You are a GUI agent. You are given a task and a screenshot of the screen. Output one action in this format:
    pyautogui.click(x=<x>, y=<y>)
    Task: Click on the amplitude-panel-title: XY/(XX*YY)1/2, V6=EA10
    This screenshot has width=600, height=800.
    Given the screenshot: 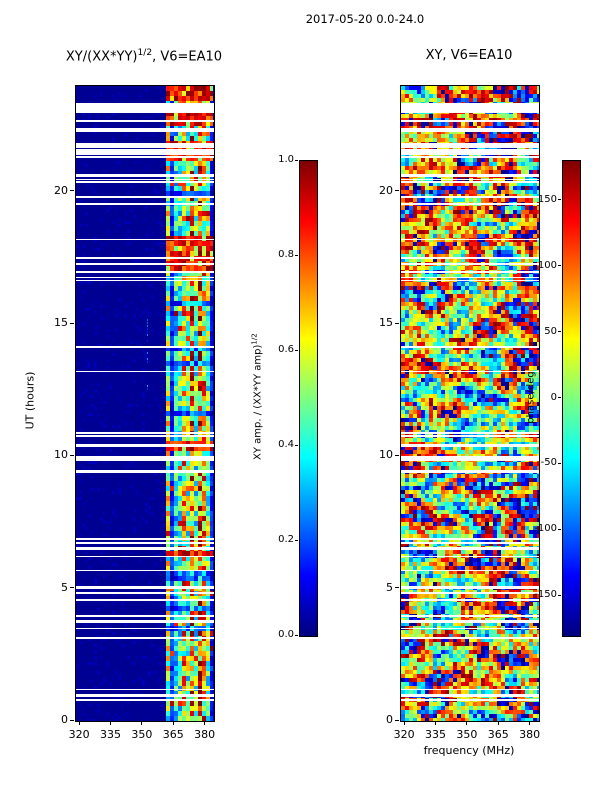 What is the action you would take?
    pyautogui.click(x=144, y=56)
    